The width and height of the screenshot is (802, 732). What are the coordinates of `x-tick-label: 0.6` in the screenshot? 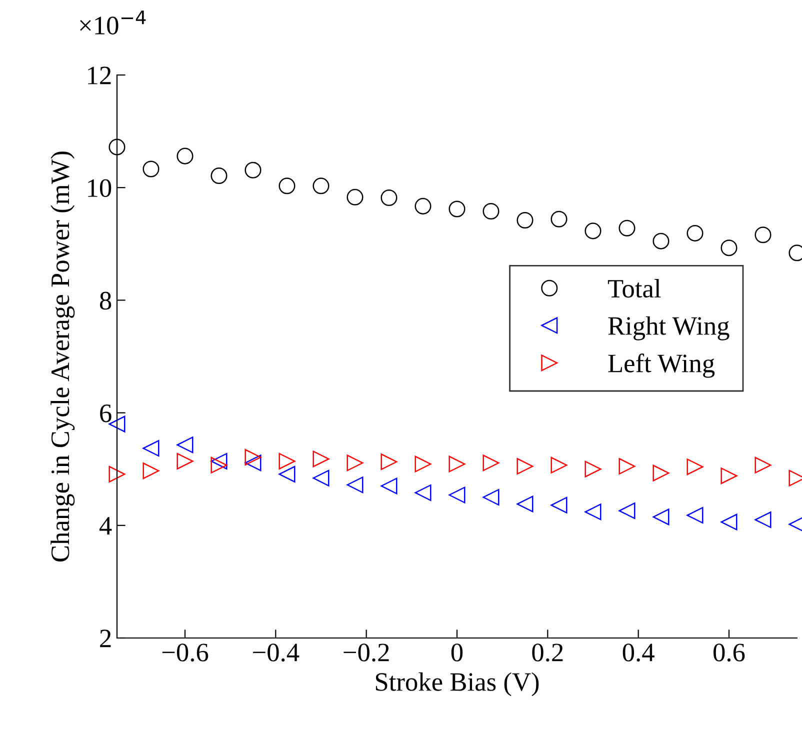 It's located at (729, 653).